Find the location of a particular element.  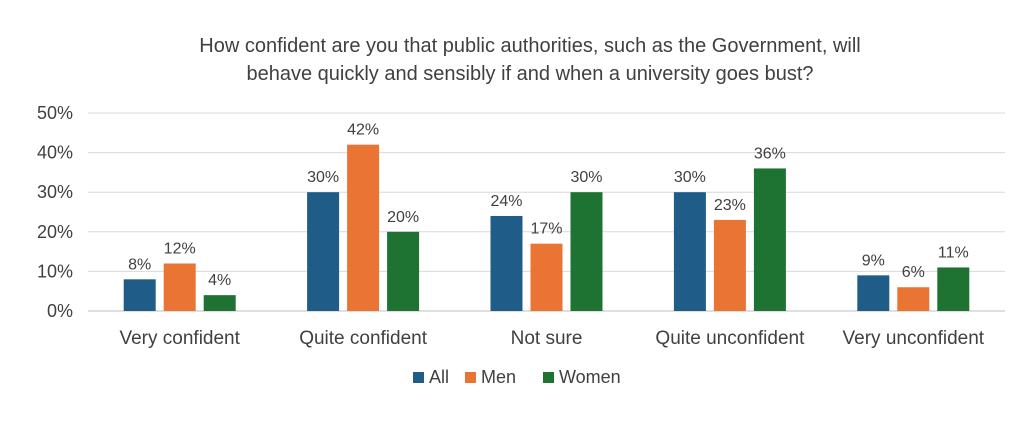

legend-swatch-all is located at coordinates (418, 377).